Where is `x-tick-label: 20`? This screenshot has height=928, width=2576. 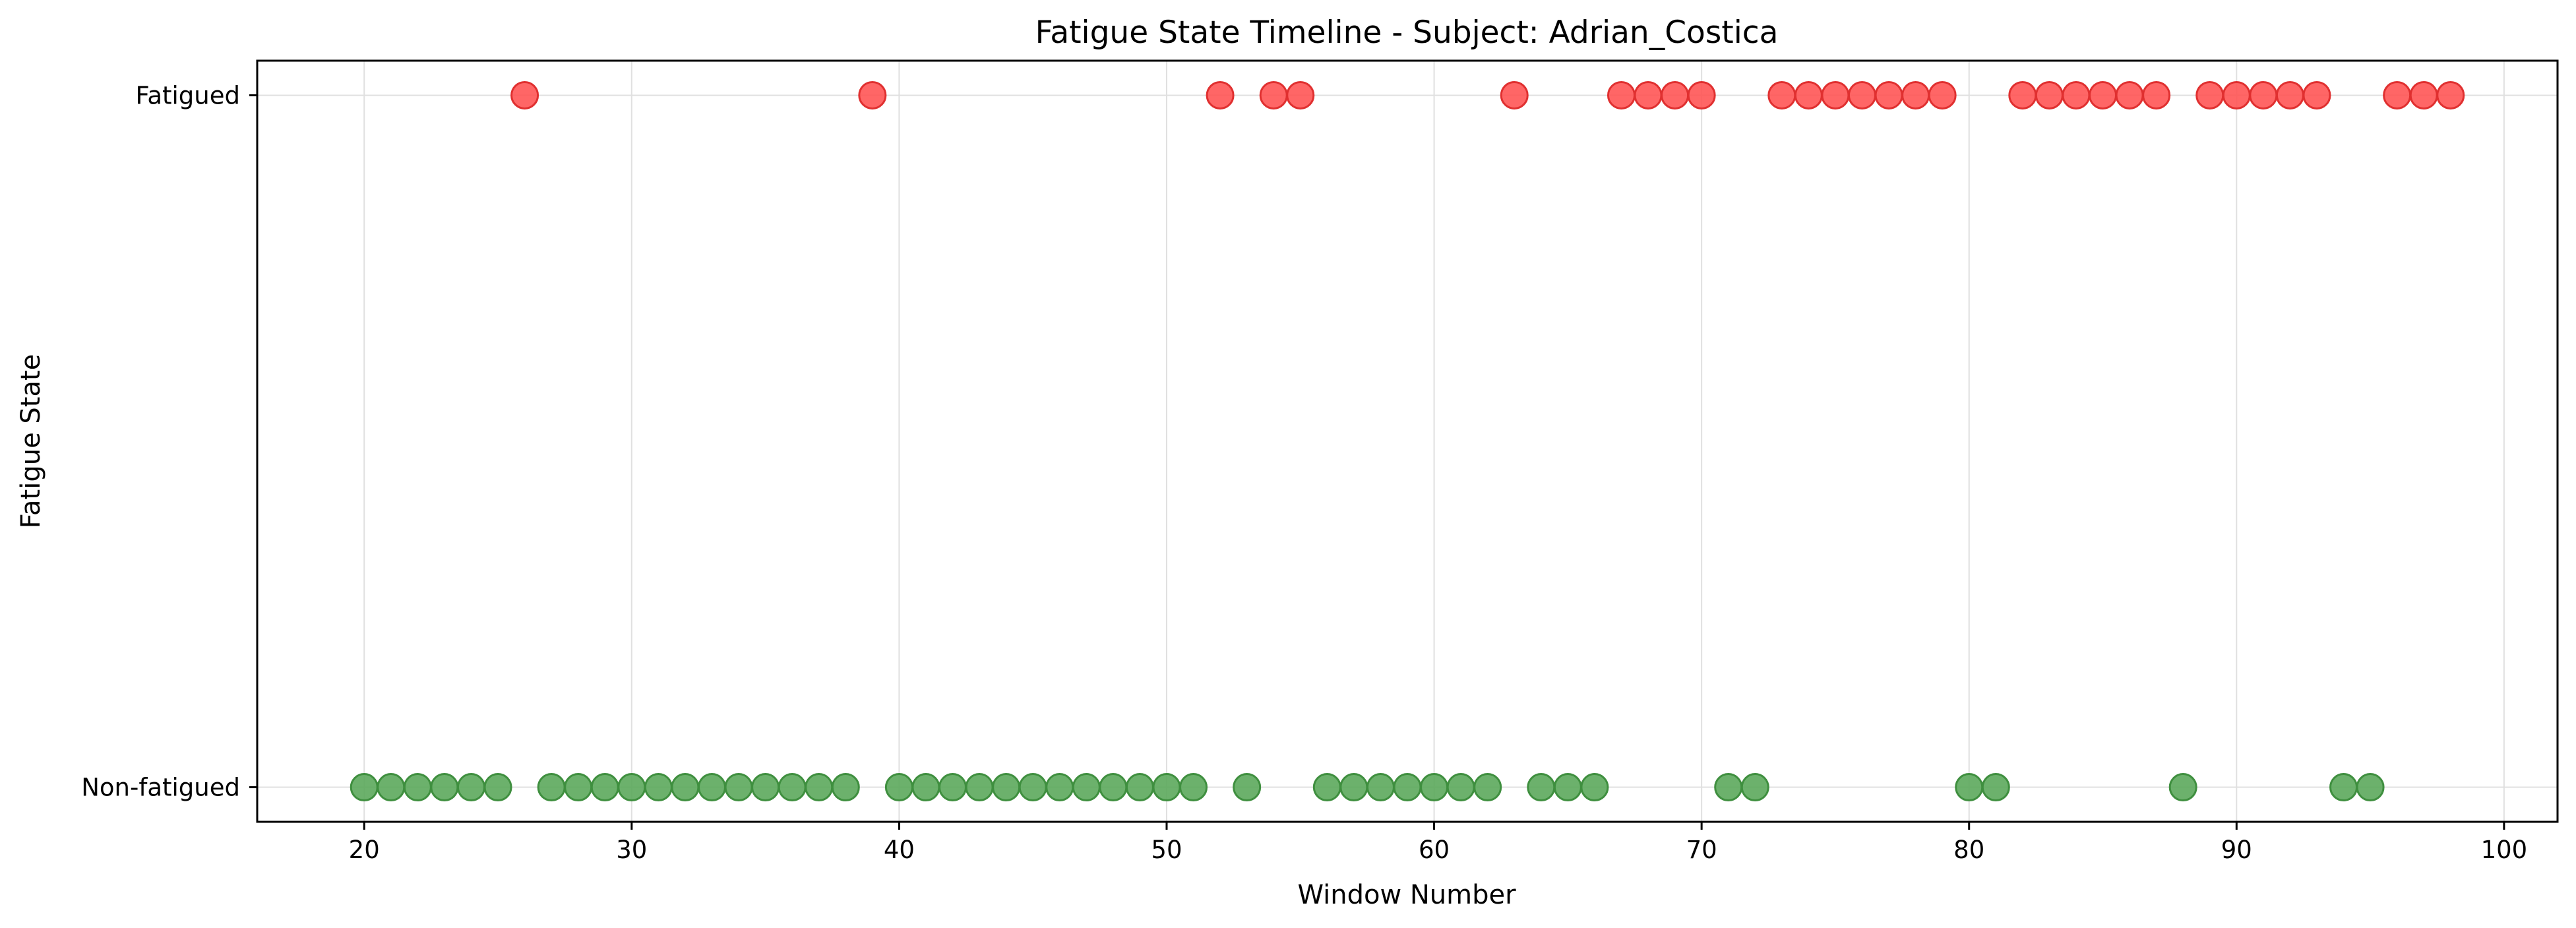 x-tick-label: 20 is located at coordinates (364, 850).